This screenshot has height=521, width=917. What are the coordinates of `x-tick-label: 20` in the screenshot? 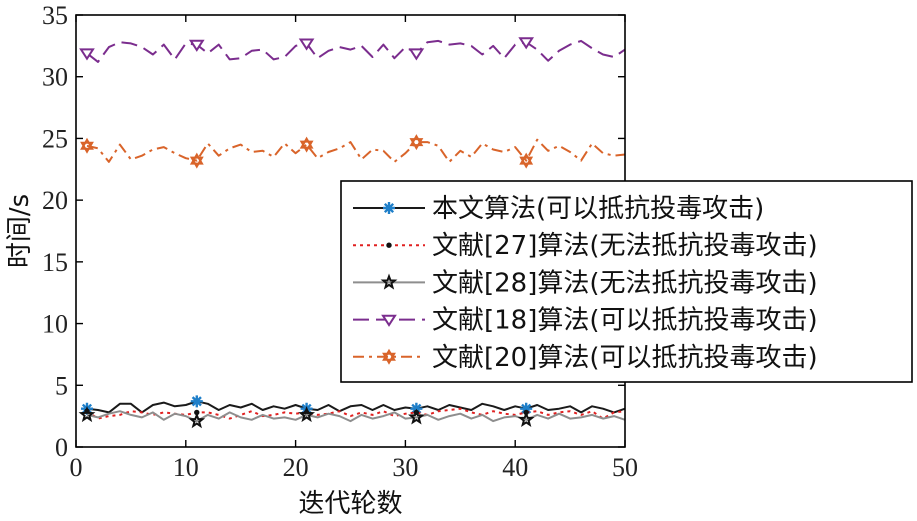 It's located at (296, 467).